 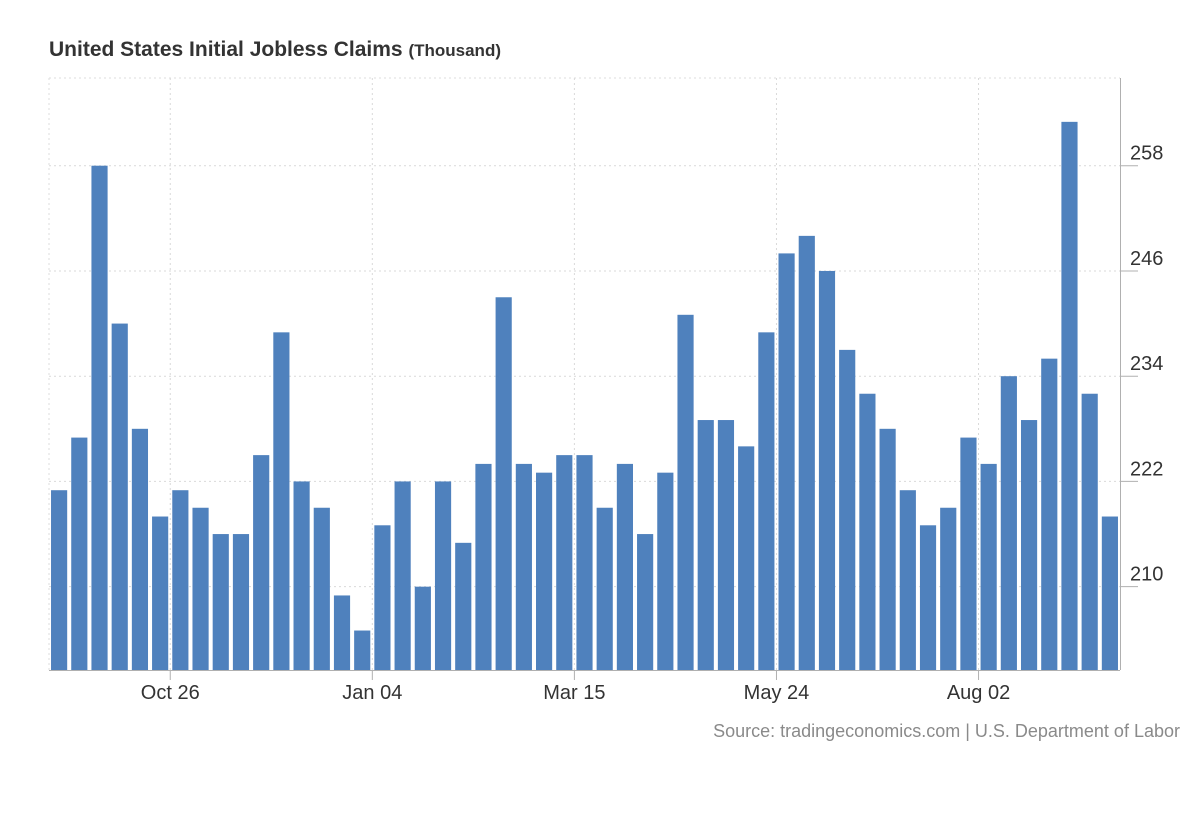 What do you see at coordinates (574, 693) in the screenshot?
I see `x-tick-label: Mar 15` at bounding box center [574, 693].